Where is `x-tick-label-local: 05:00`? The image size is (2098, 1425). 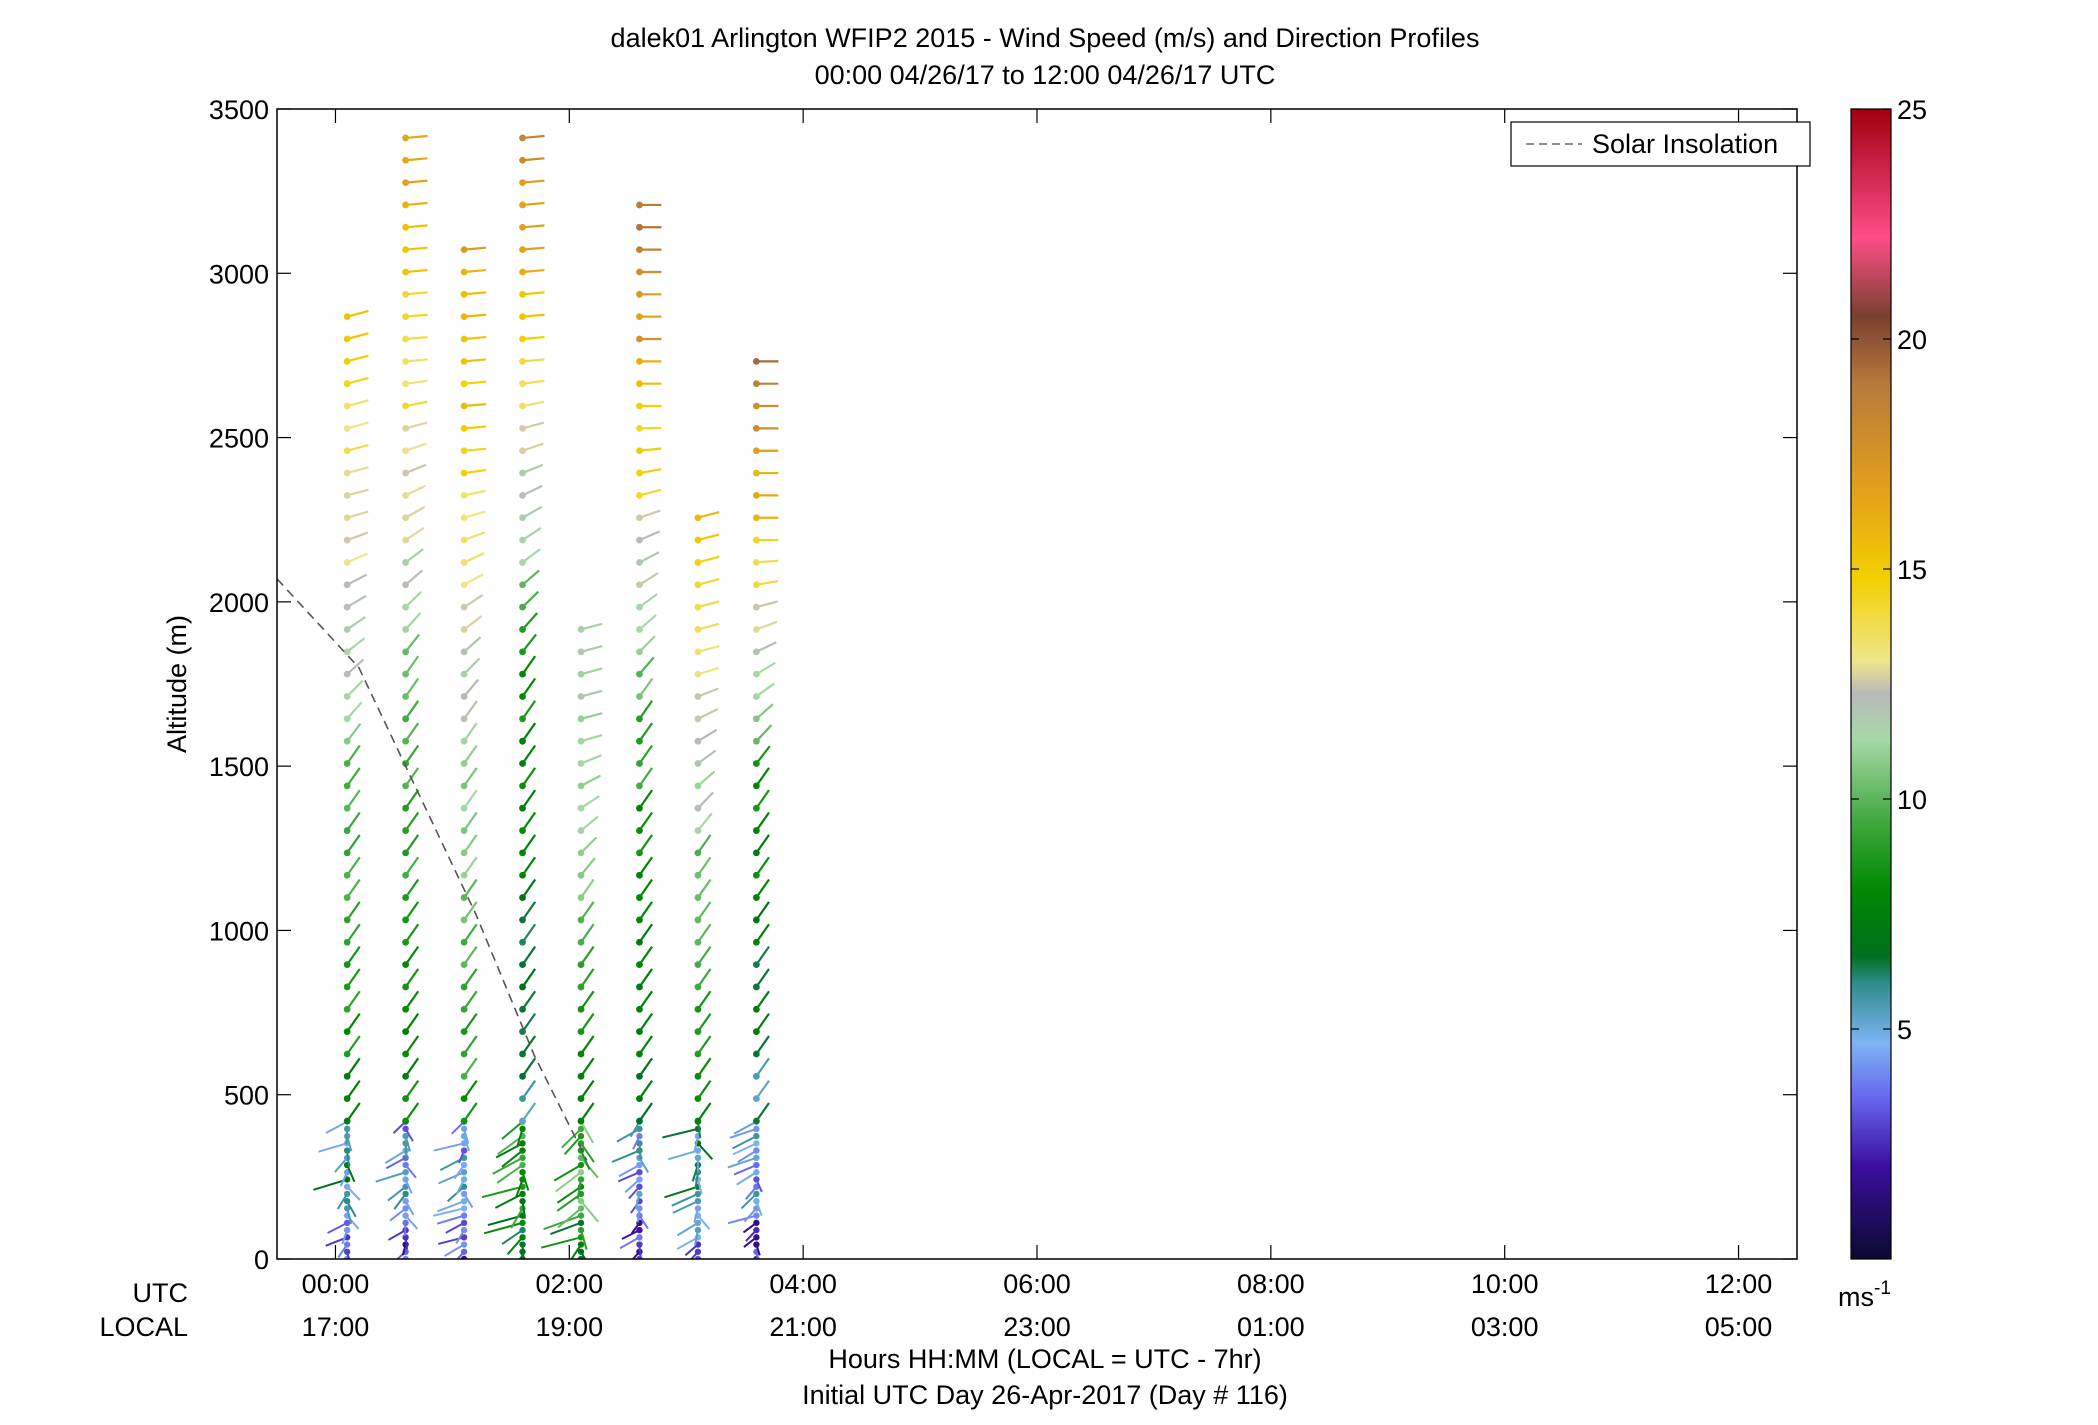 x-tick-label-local: 05:00 is located at coordinates (1739, 1327).